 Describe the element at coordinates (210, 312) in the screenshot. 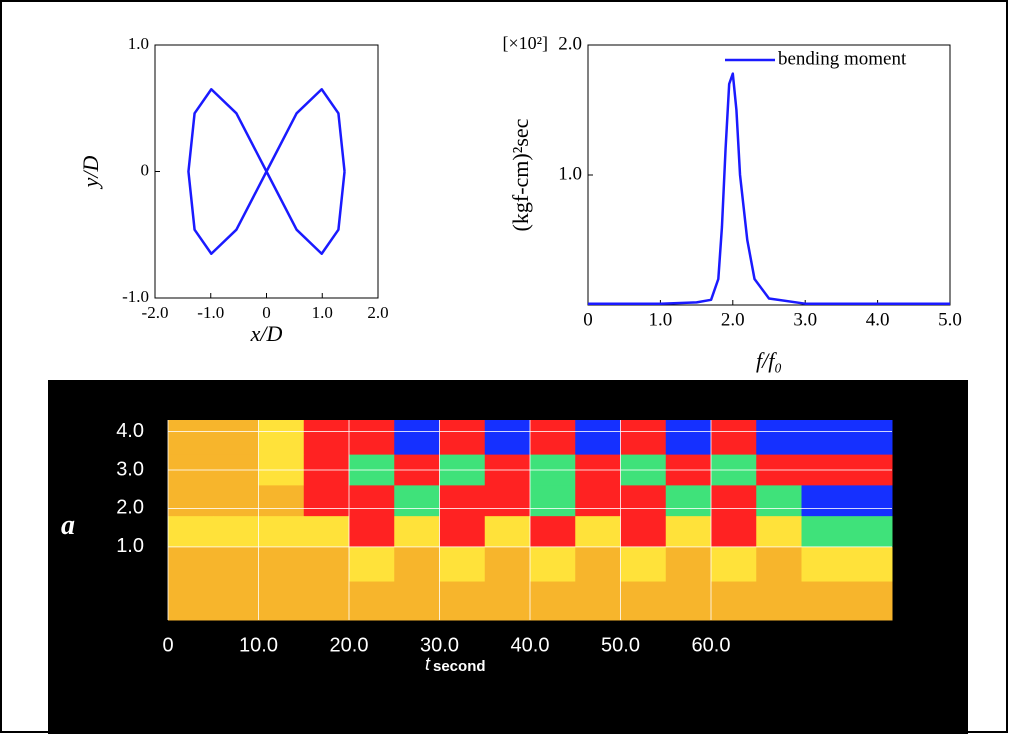

I see `x-tick-label: -1.0` at that location.